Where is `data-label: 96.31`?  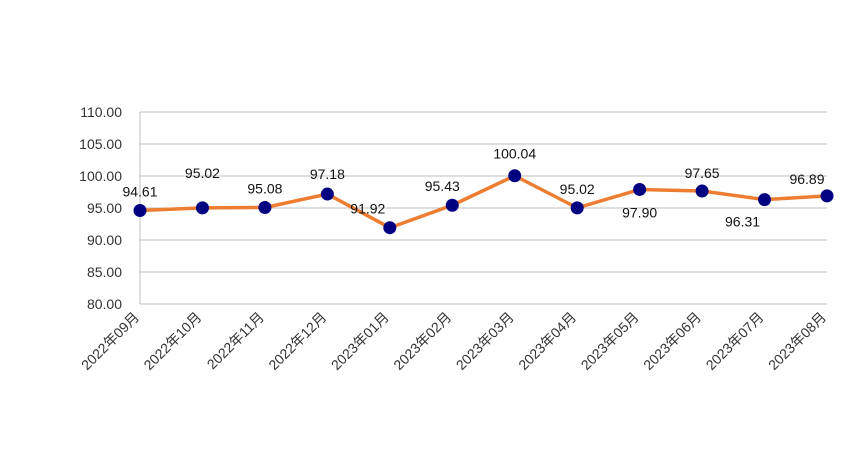
data-label: 96.31 is located at coordinates (742, 222).